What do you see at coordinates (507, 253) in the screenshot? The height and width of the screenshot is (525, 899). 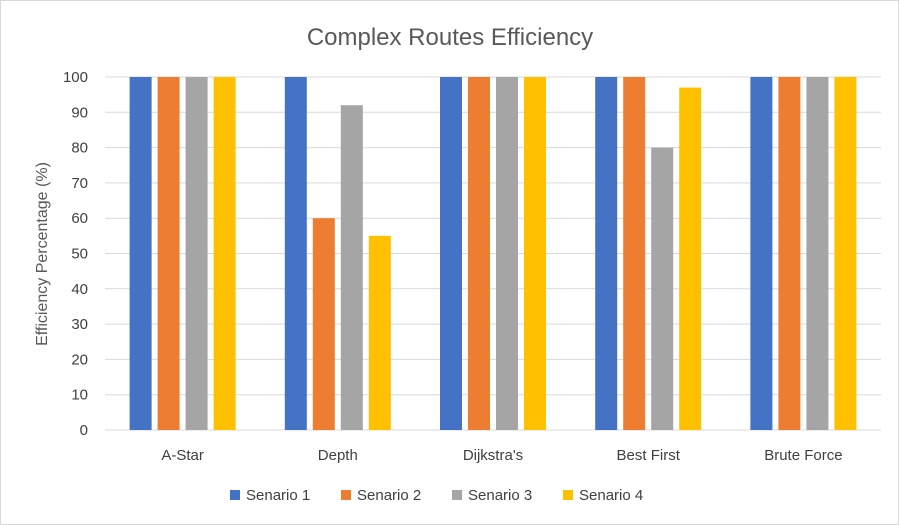 I see `bar-3-dijkstra-s` at bounding box center [507, 253].